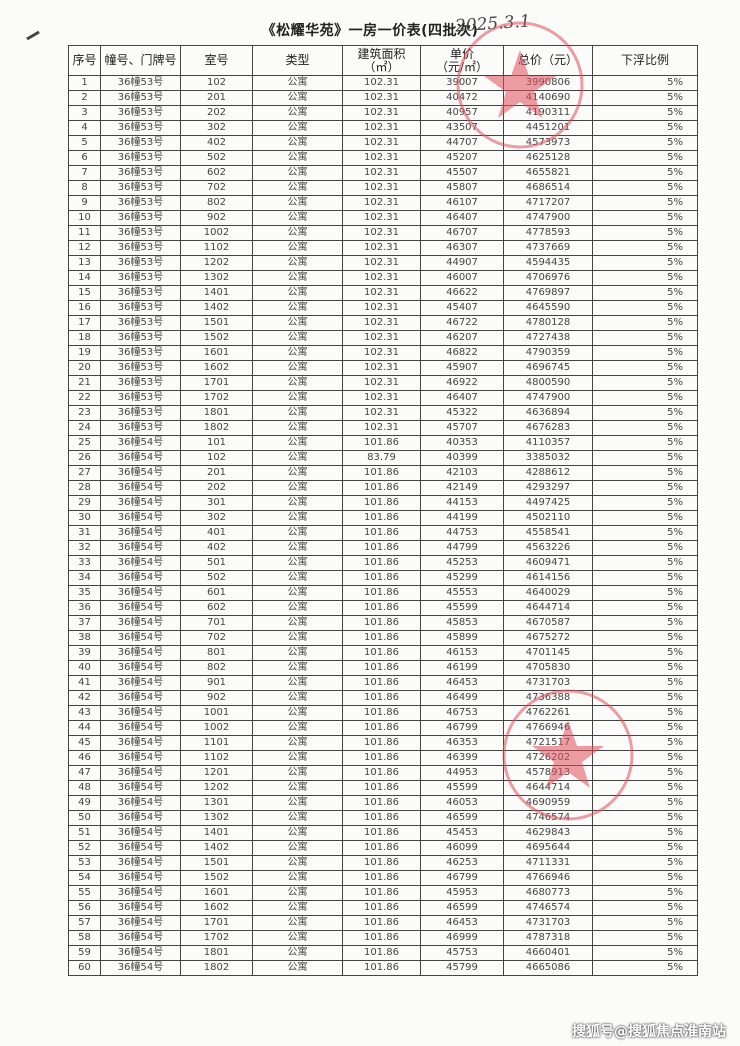 The width and height of the screenshot is (740, 1046). Describe the element at coordinates (216, 533) in the screenshot. I see `room-number: 401` at that location.